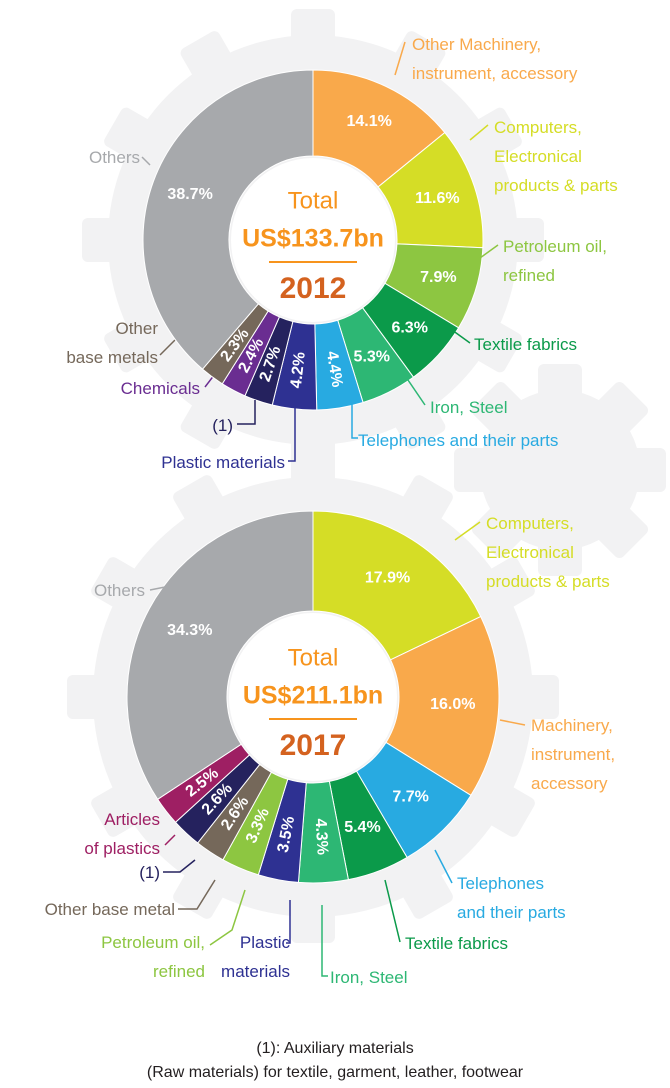 Image resolution: width=670 pixels, height=1088 pixels. Describe the element at coordinates (437, 198) in the screenshot. I see `value-label: 11.6%` at that location.